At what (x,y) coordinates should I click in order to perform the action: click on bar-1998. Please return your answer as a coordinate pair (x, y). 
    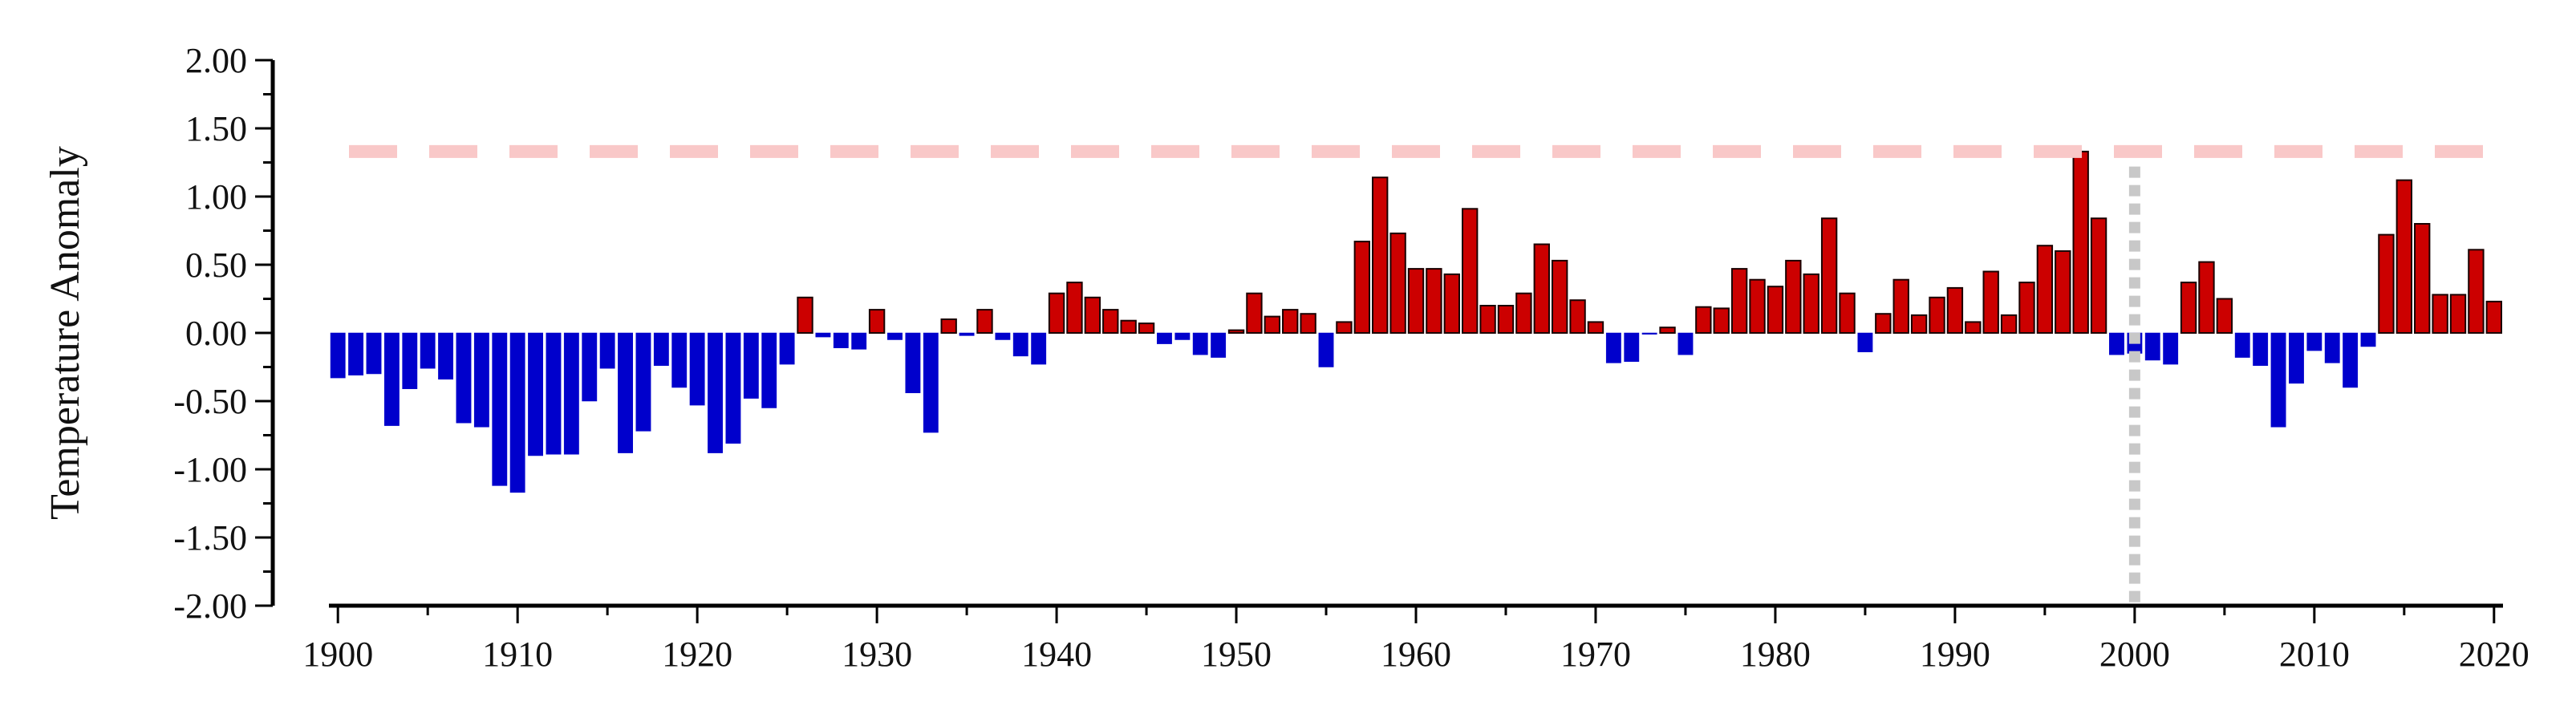
    Looking at the image, I should click on (2098, 276).